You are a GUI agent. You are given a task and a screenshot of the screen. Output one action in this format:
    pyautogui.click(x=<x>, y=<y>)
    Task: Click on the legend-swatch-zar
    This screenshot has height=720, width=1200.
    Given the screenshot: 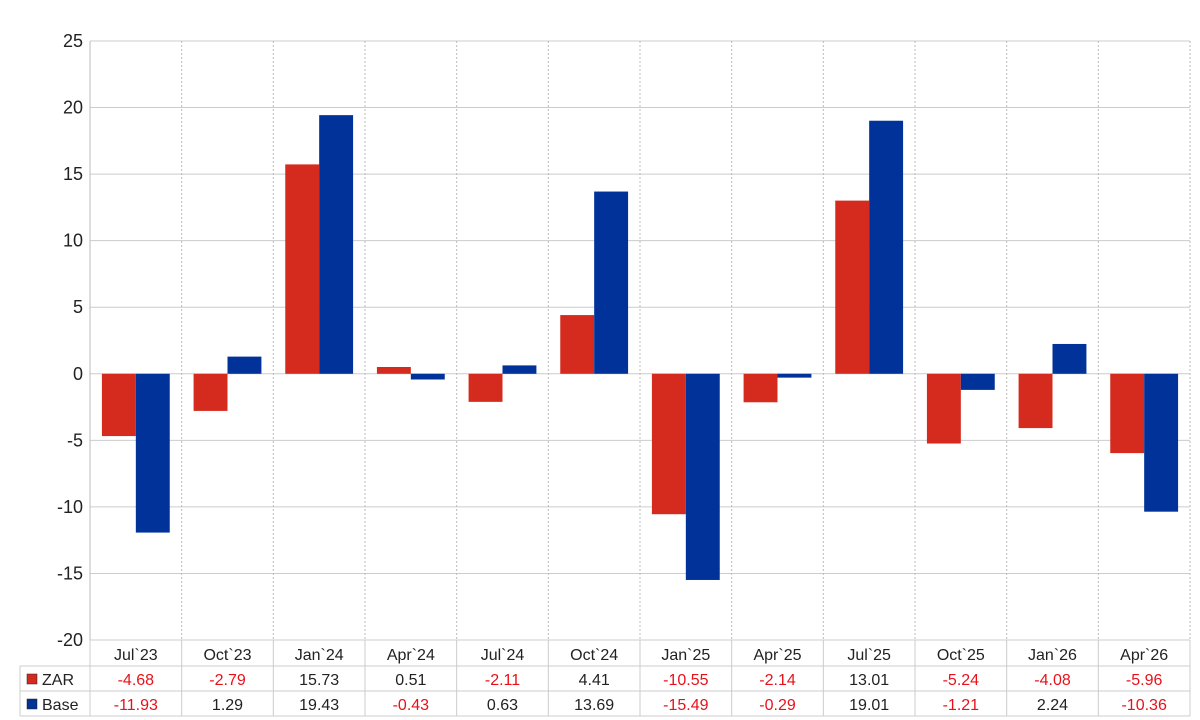 What is the action you would take?
    pyautogui.click(x=32, y=679)
    